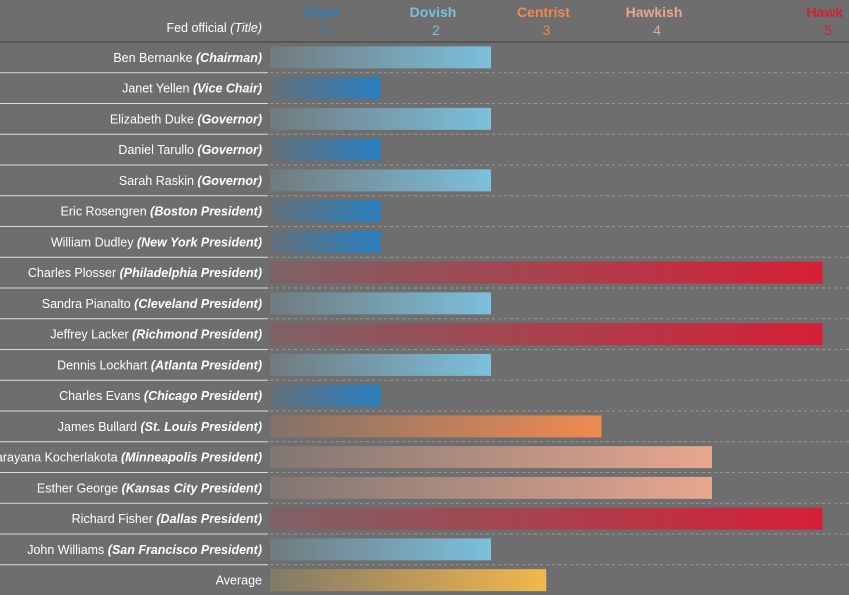 Image resolution: width=849 pixels, height=595 pixels. What do you see at coordinates (102, 365) in the screenshot?
I see `official-name: Dennis Lockhart` at bounding box center [102, 365].